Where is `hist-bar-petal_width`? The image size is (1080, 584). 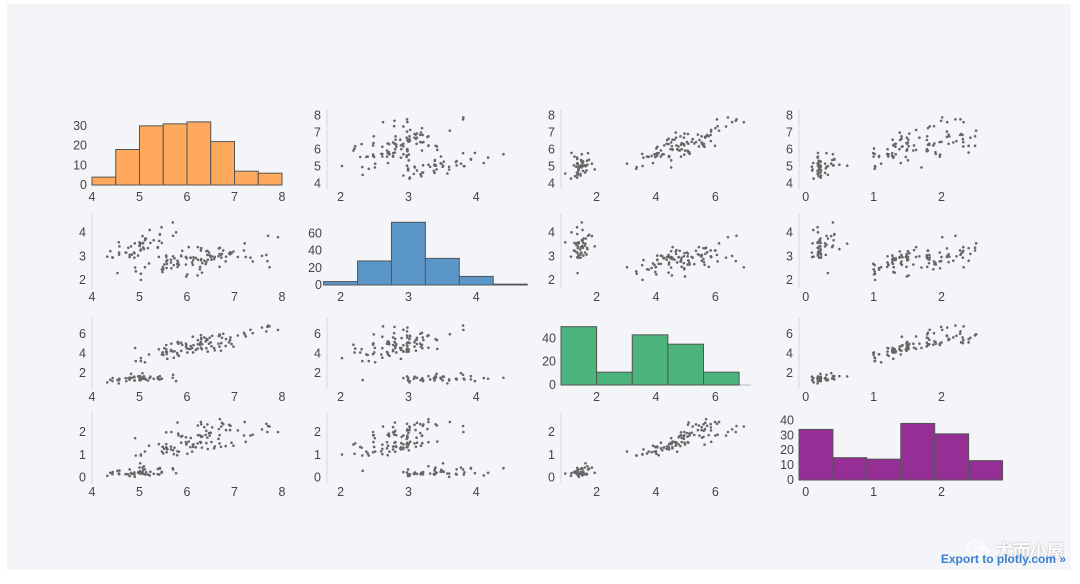
hist-bar-petal_width is located at coordinates (952, 457).